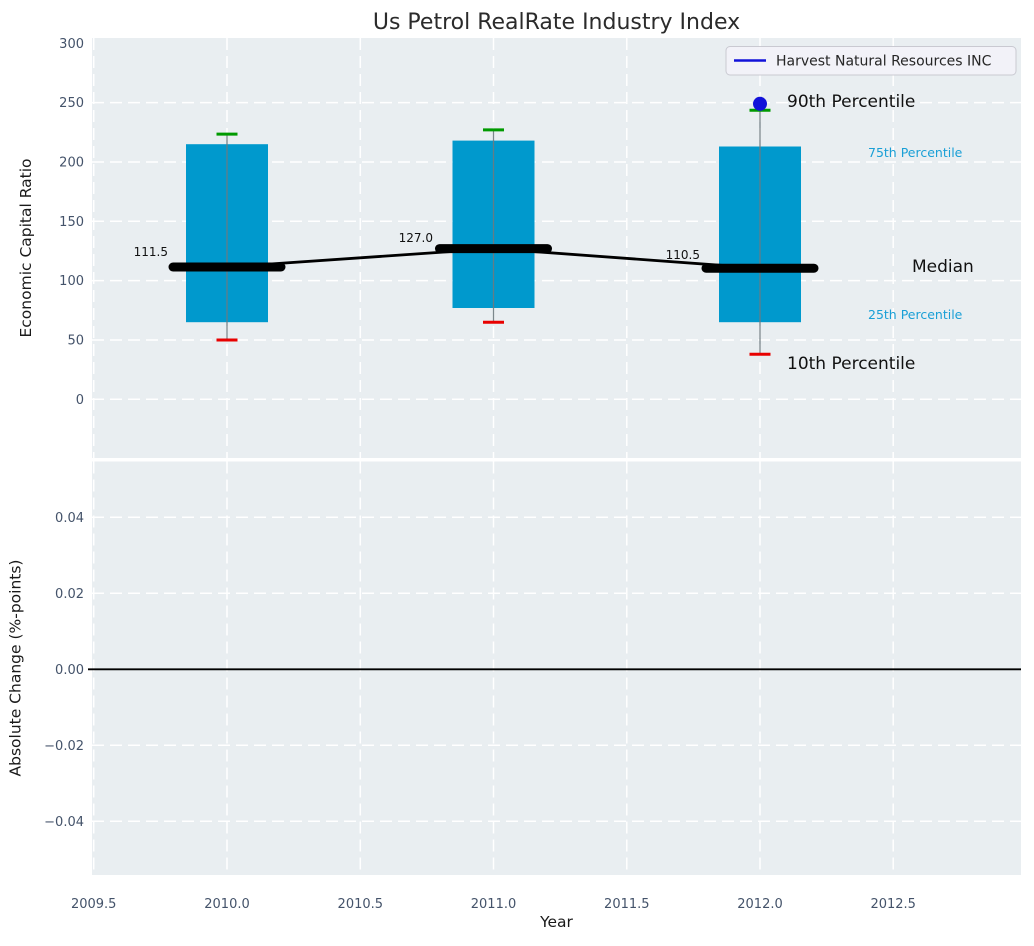 Image resolution: width=1034 pixels, height=946 pixels. Describe the element at coordinates (75, 341) in the screenshot. I see `y-tick: 50` at that location.